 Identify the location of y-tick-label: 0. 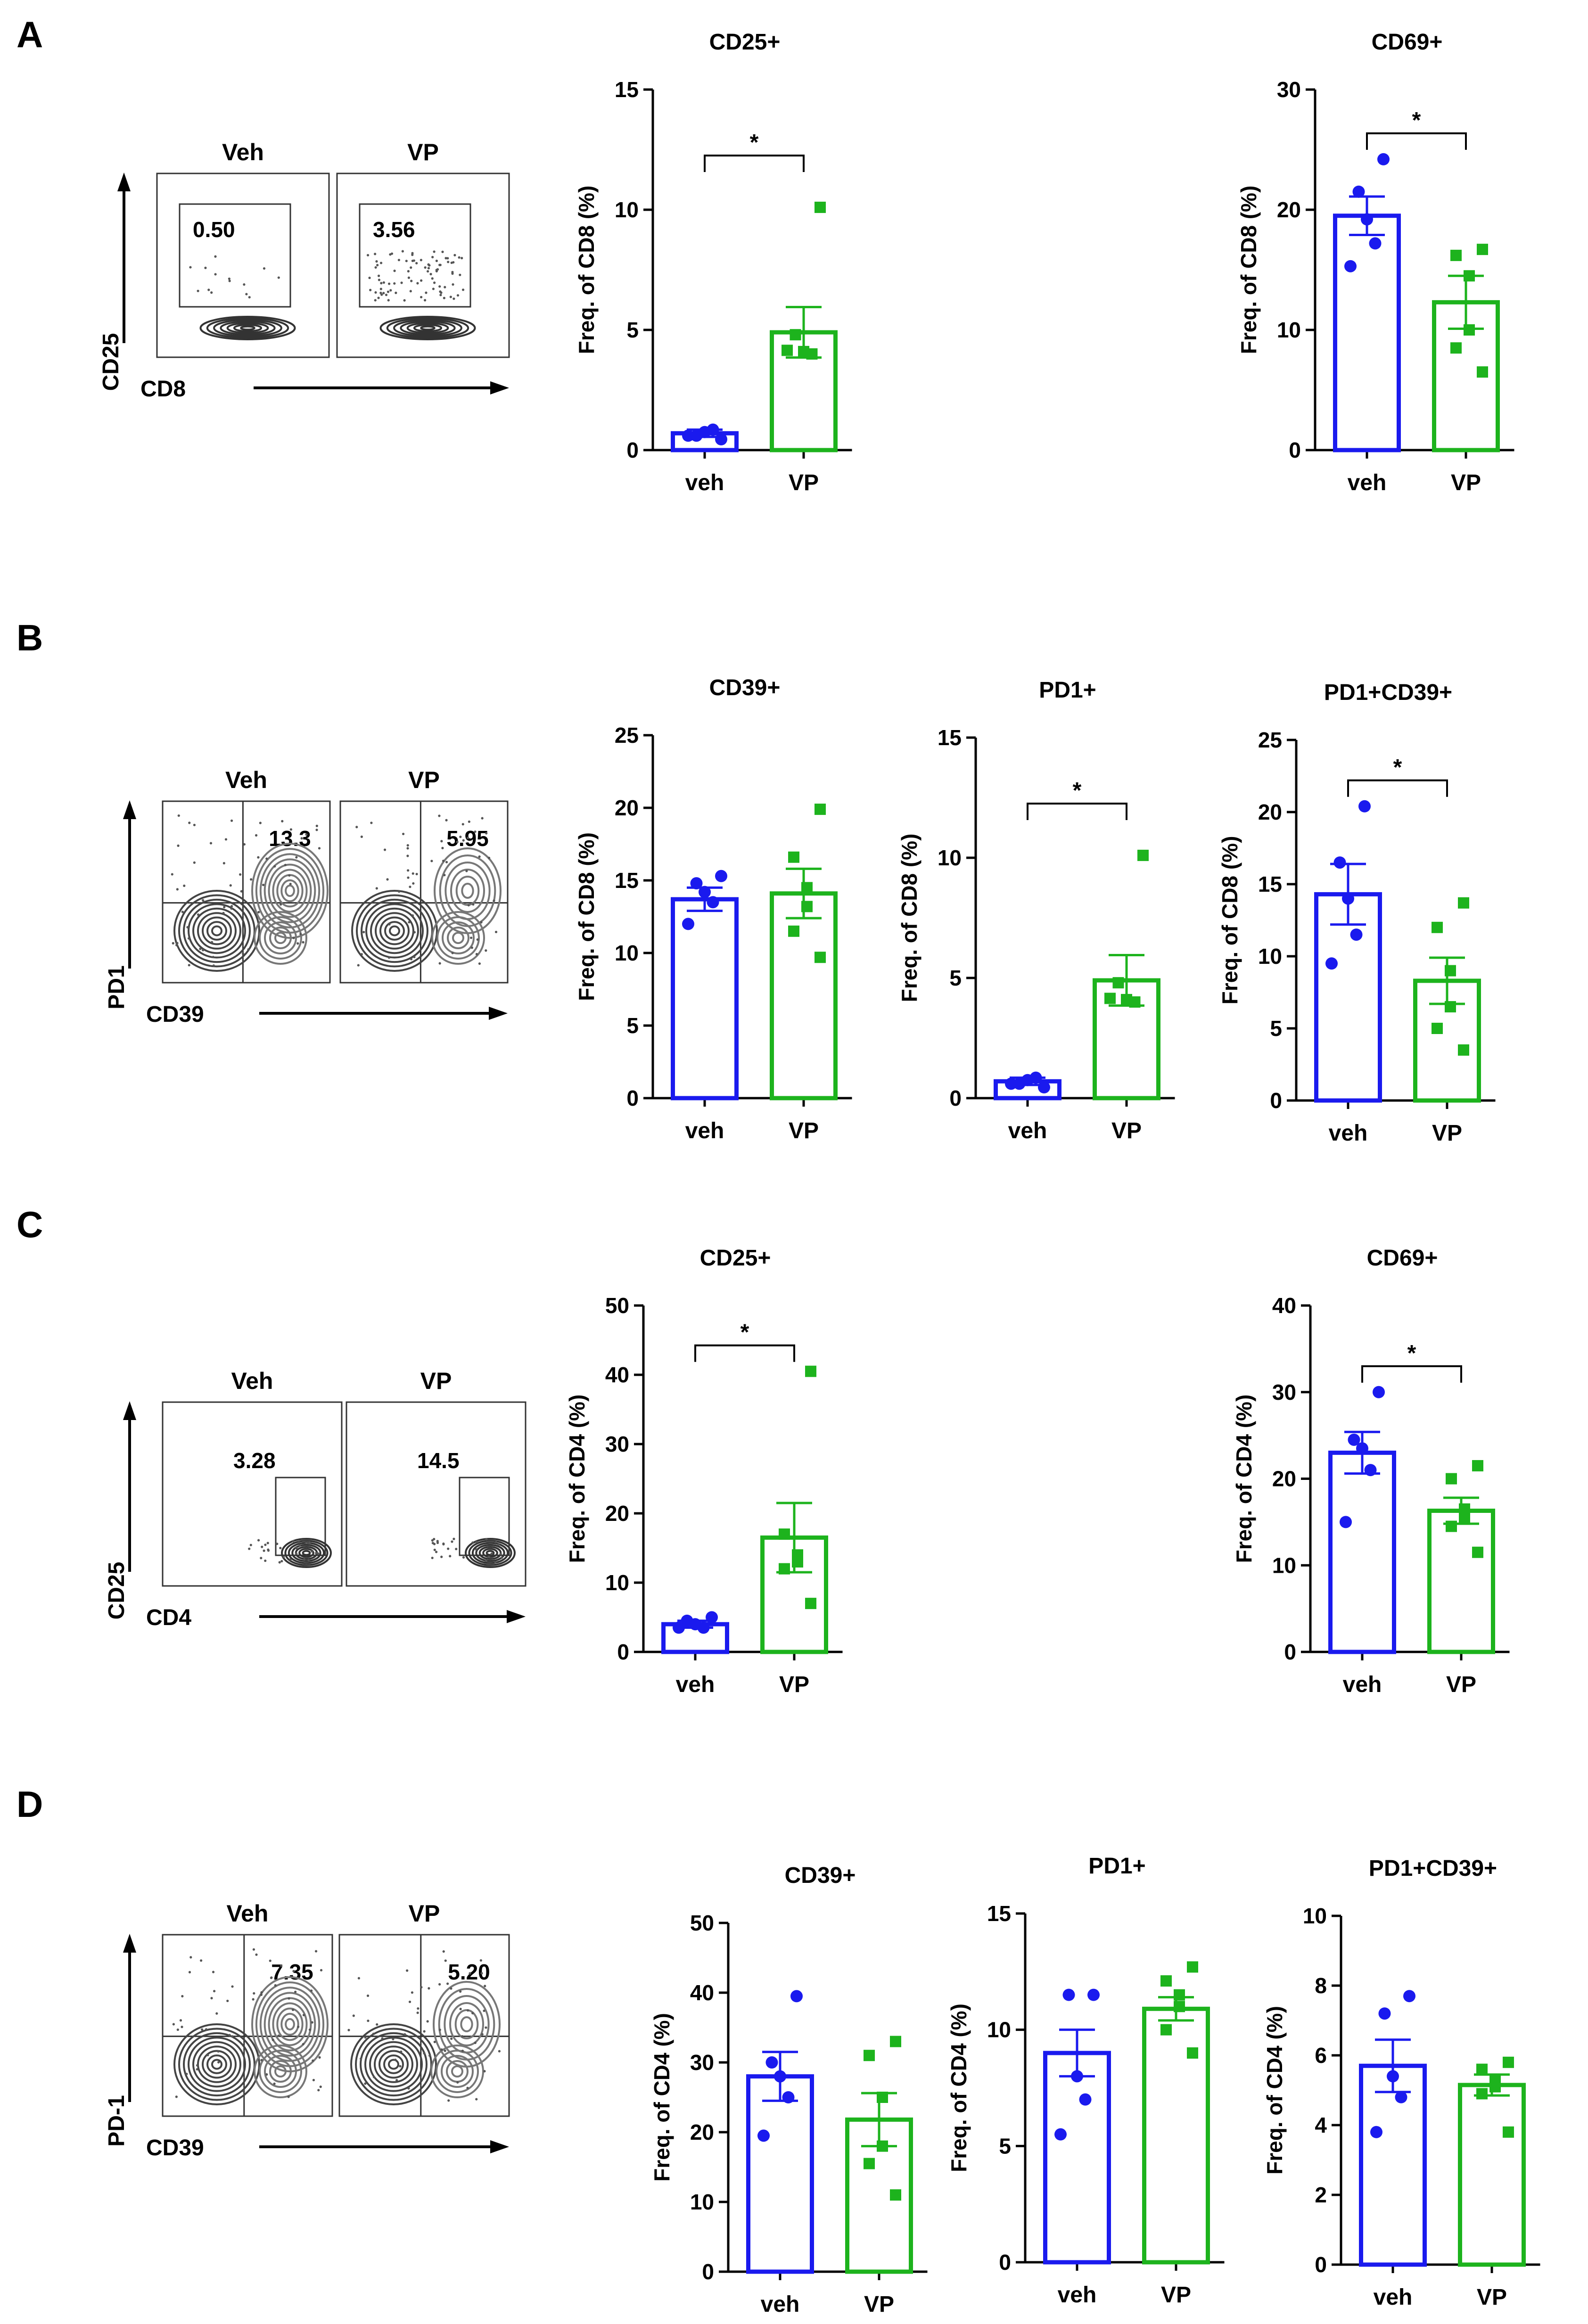
(1276, 1101).